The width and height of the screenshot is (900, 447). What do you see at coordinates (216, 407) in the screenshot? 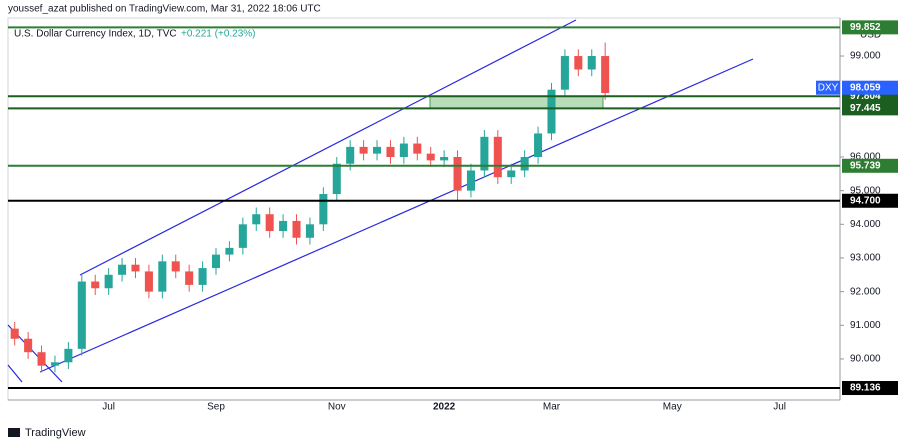
I see `x-tick-label: Sep` at bounding box center [216, 407].